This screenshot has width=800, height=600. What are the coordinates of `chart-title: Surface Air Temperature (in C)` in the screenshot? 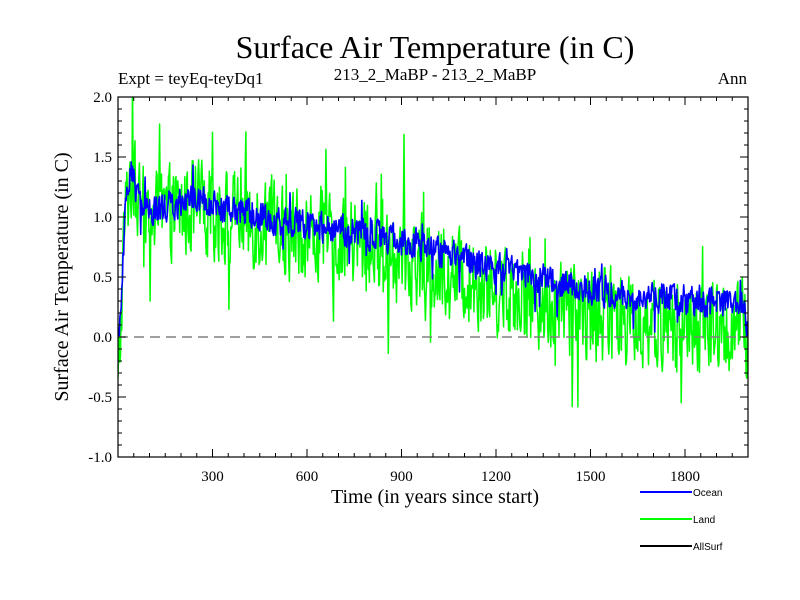 It's located at (435, 47).